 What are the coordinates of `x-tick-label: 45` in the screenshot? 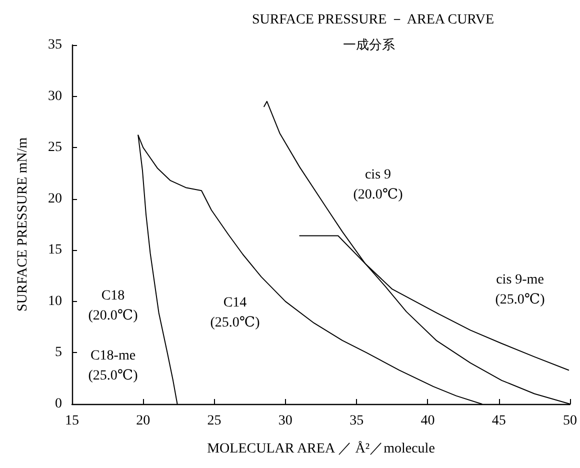 It's located at (499, 421).